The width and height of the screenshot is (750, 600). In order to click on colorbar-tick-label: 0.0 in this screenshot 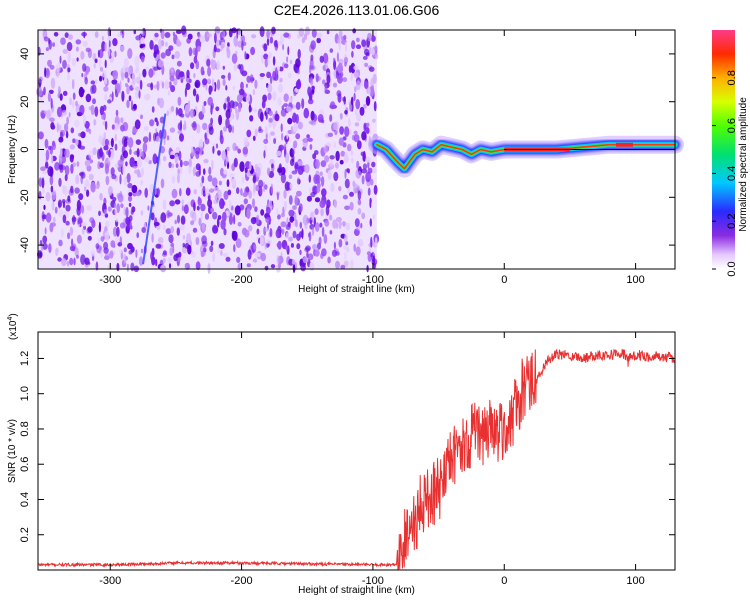, I will do `click(732, 268)`.